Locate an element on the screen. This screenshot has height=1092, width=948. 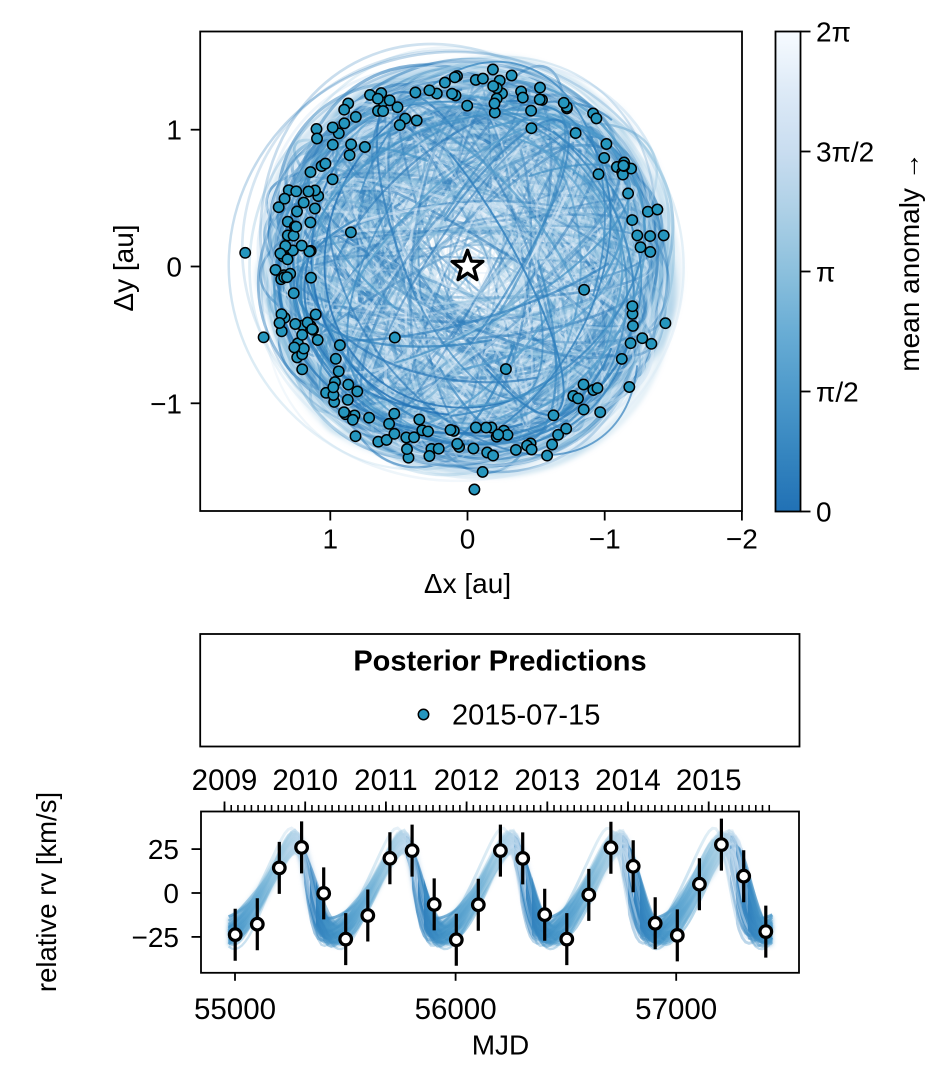
svg-text: Δy [au] is located at coordinates (123, 267).